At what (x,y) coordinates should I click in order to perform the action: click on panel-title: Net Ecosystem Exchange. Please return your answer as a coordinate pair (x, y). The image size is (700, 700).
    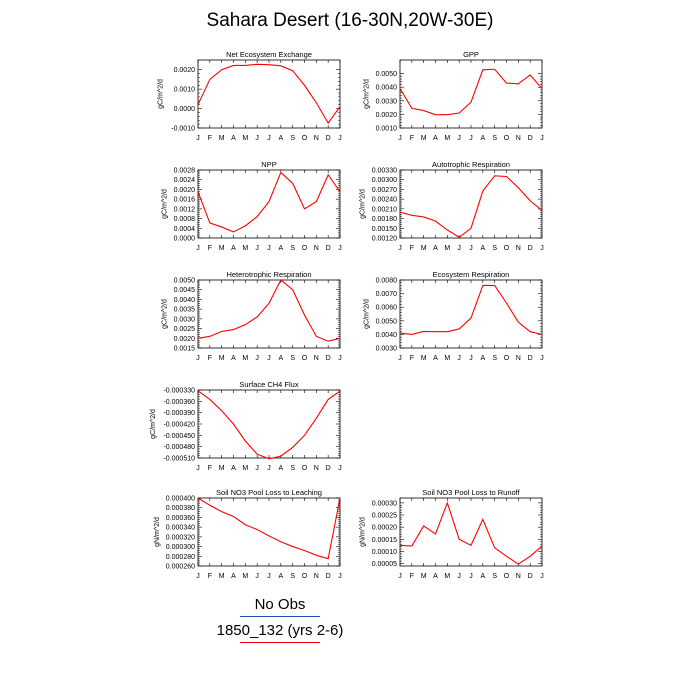
    Looking at the image, I should click on (269, 54).